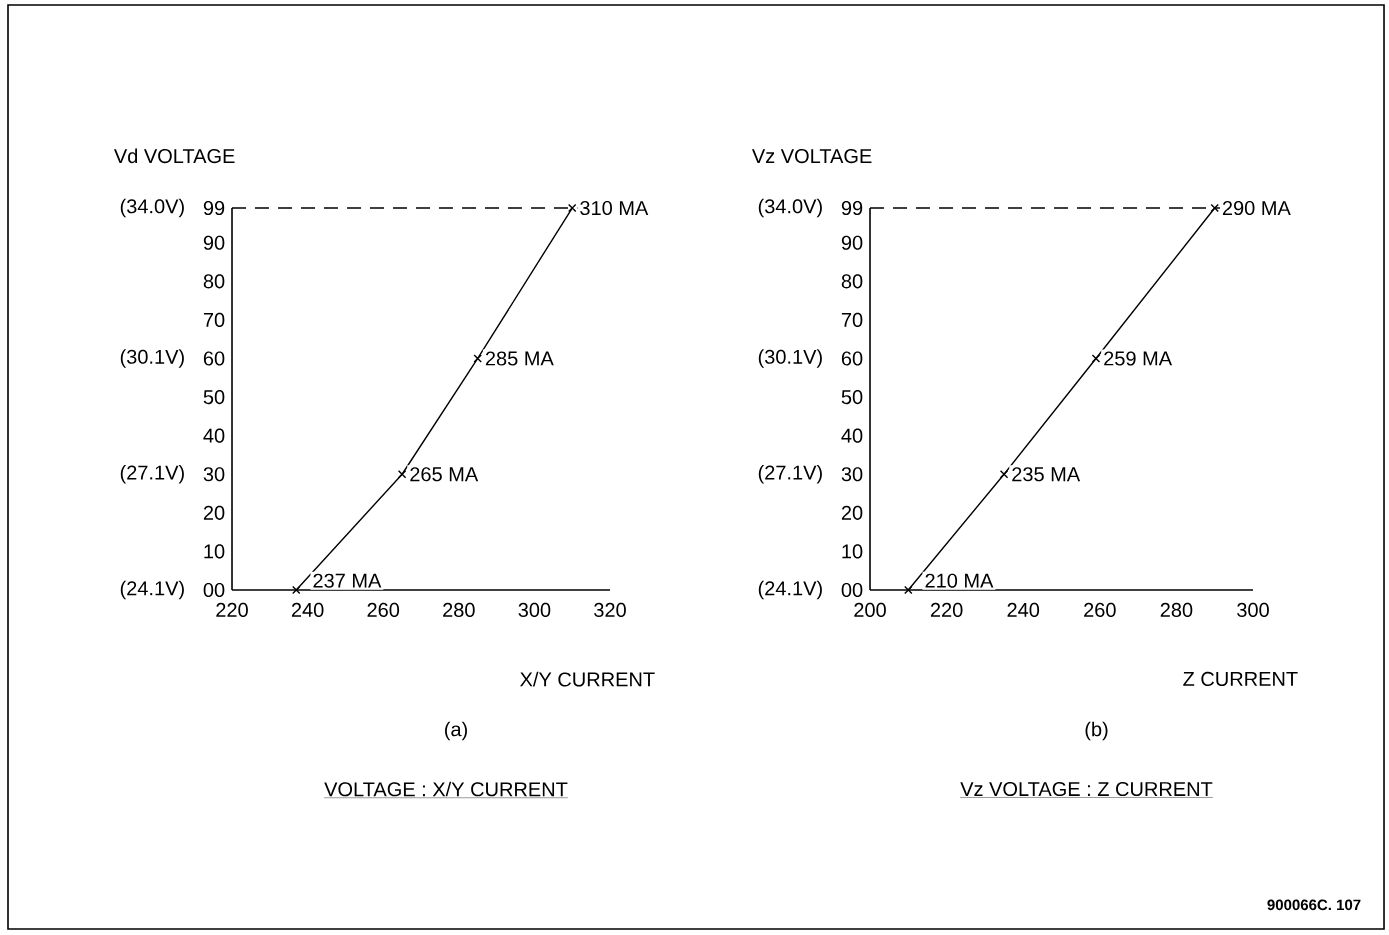 Image resolution: width=1389 pixels, height=935 pixels. I want to click on y2-axis-title: Vd VOLTAGE, so click(174, 156).